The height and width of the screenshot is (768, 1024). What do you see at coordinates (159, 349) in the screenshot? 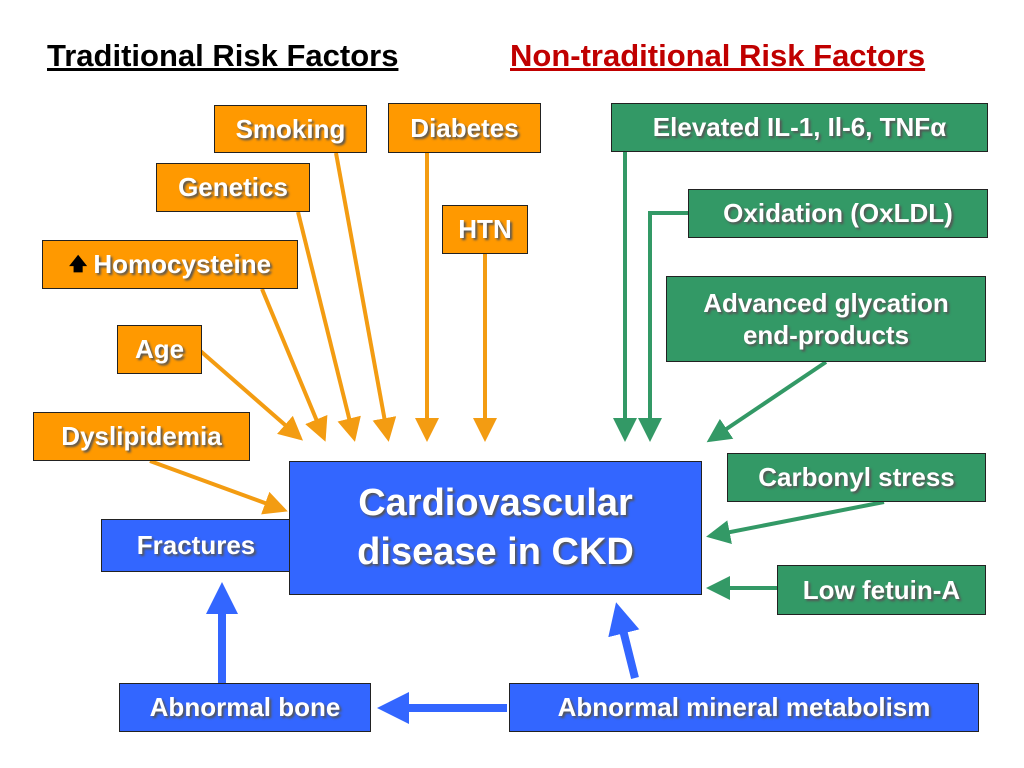
I see `age-box: Age` at bounding box center [159, 349].